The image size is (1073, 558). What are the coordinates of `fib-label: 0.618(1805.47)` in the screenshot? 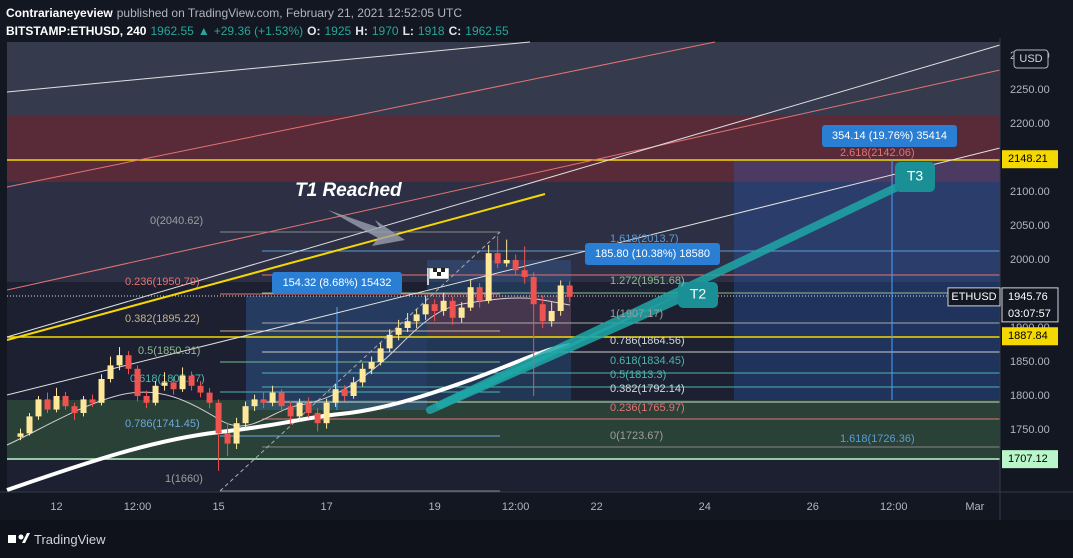 It's located at (167, 379).